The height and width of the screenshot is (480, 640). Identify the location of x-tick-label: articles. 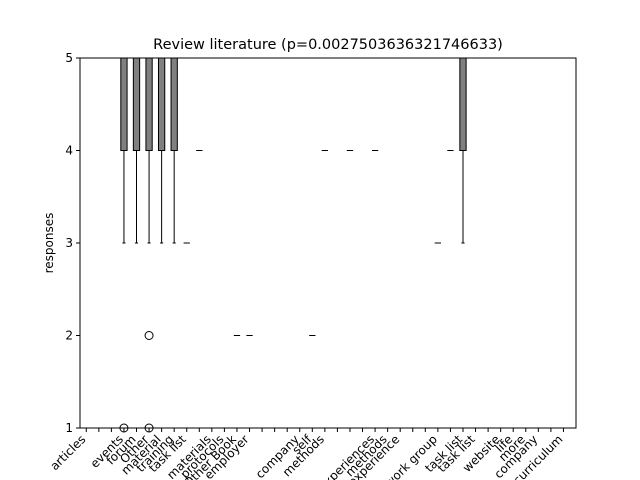
(67, 452).